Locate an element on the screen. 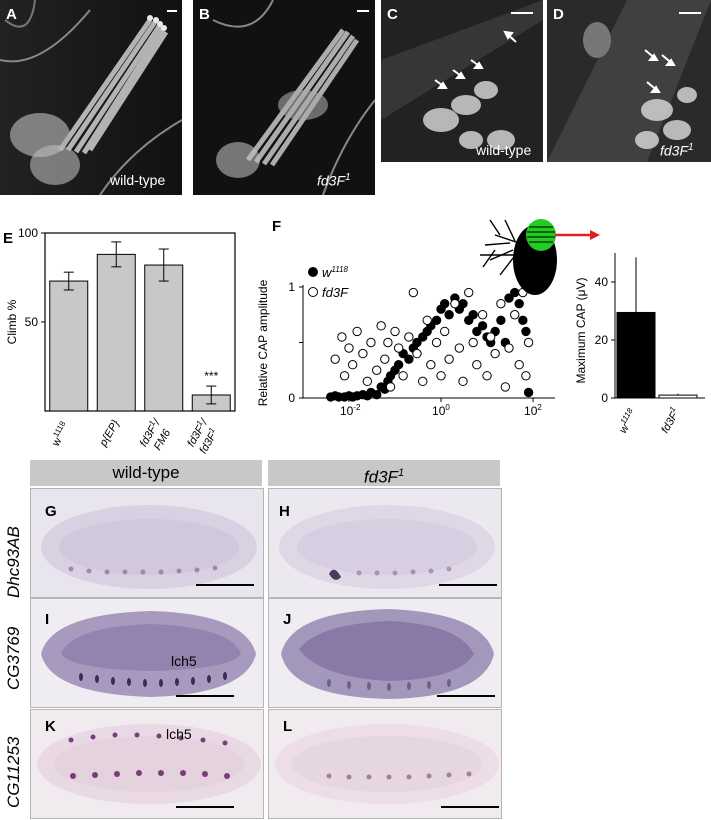  panel-l-embryo: L is located at coordinates (385, 764).